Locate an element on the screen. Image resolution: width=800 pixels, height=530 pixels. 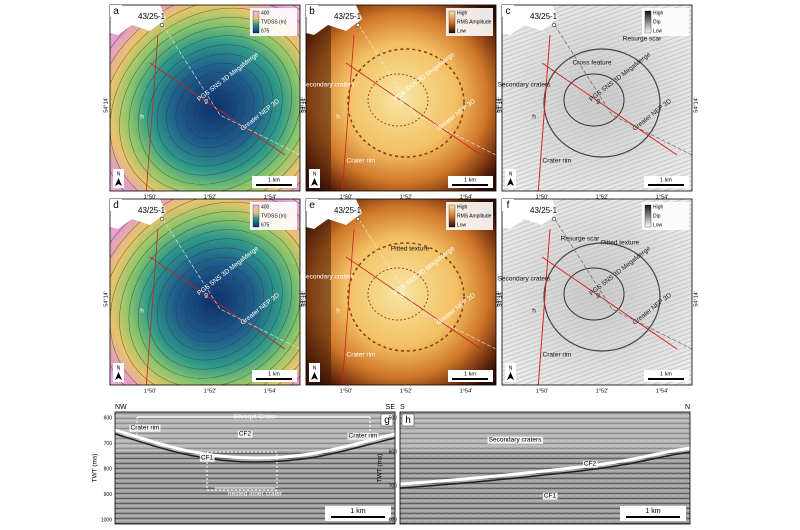
annotation: h is located at coordinates (534, 117).